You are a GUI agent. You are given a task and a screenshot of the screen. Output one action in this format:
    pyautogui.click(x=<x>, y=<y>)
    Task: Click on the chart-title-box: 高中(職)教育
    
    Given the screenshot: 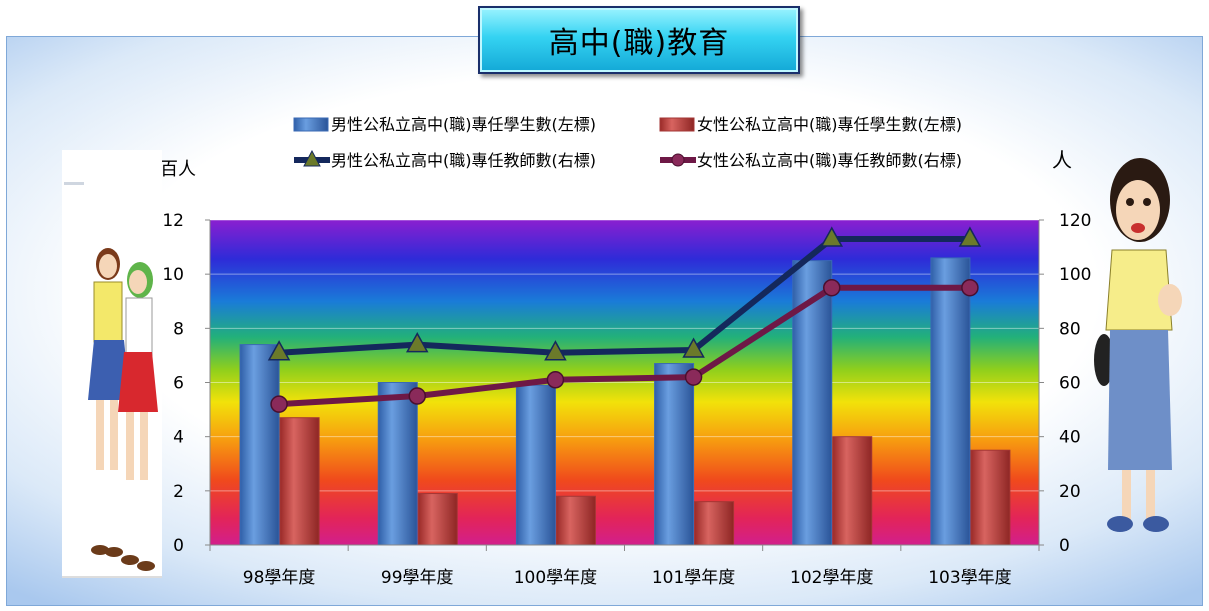 What is the action you would take?
    pyautogui.click(x=639, y=40)
    